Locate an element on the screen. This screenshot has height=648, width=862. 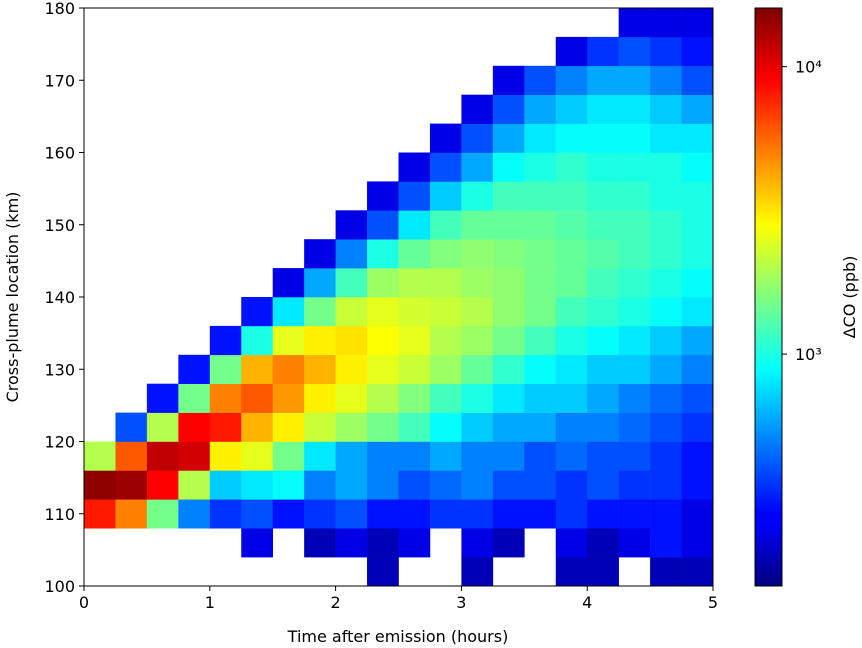
x-tick-label: 0 is located at coordinates (84, 602).